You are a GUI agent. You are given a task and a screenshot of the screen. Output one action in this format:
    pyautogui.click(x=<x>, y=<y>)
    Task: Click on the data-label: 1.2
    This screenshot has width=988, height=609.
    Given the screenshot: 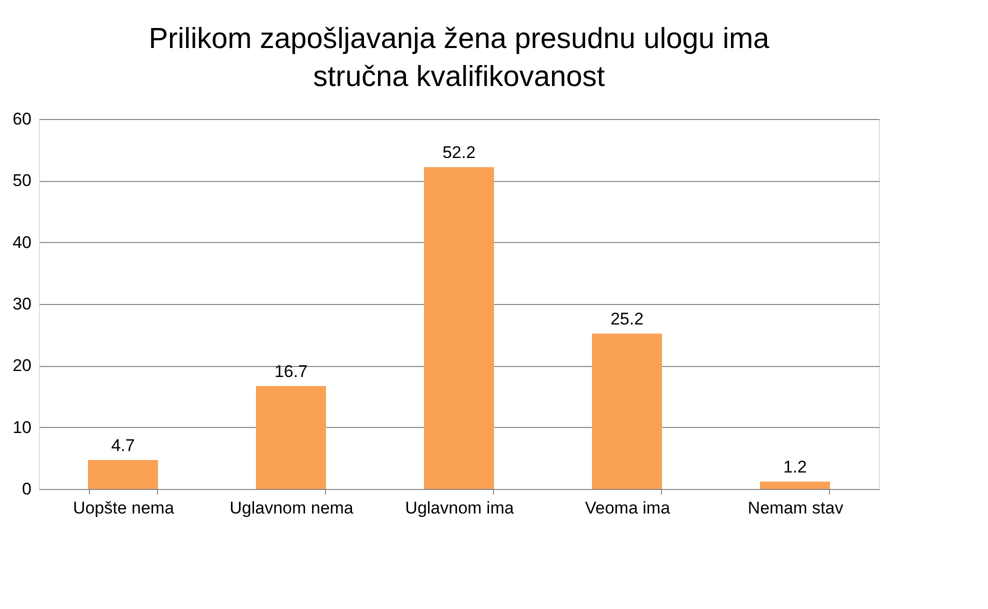 What is the action you would take?
    pyautogui.click(x=795, y=467)
    